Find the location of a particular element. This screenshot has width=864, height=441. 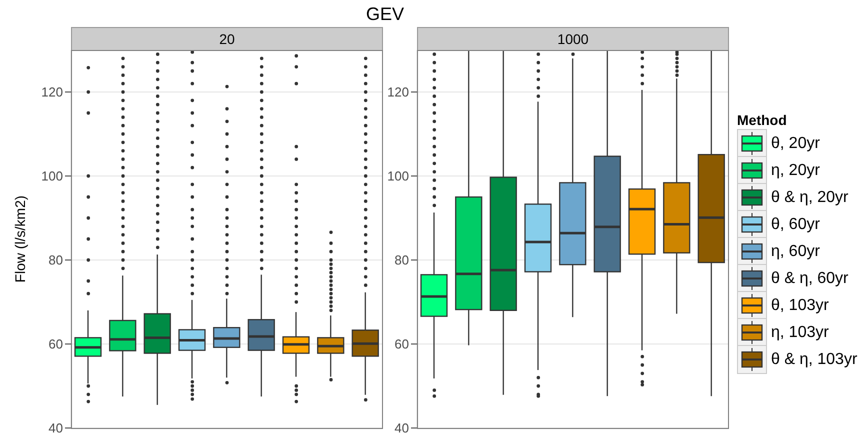

legend-label: θ & η, 103yr is located at coordinates (814, 359).